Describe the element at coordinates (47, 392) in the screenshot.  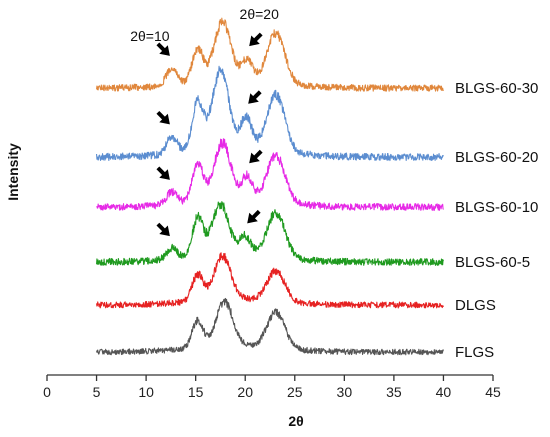
I see `x-tick-label-0: 0` at that location.